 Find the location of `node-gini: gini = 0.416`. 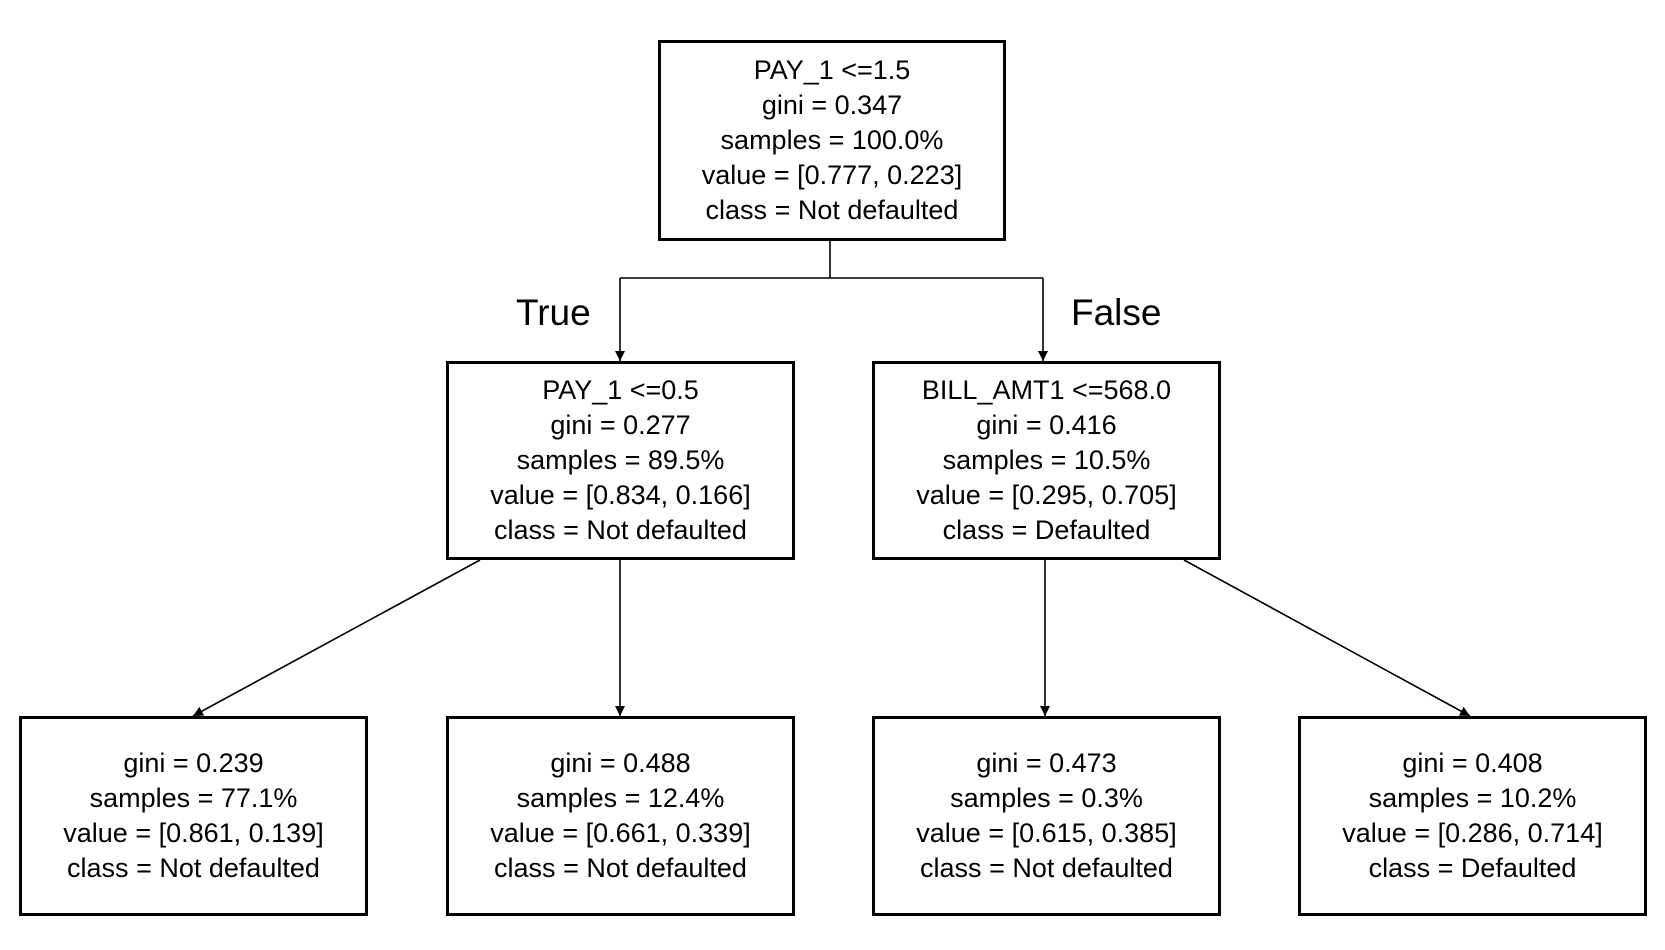

node-gini: gini = 0.416 is located at coordinates (1046, 425).